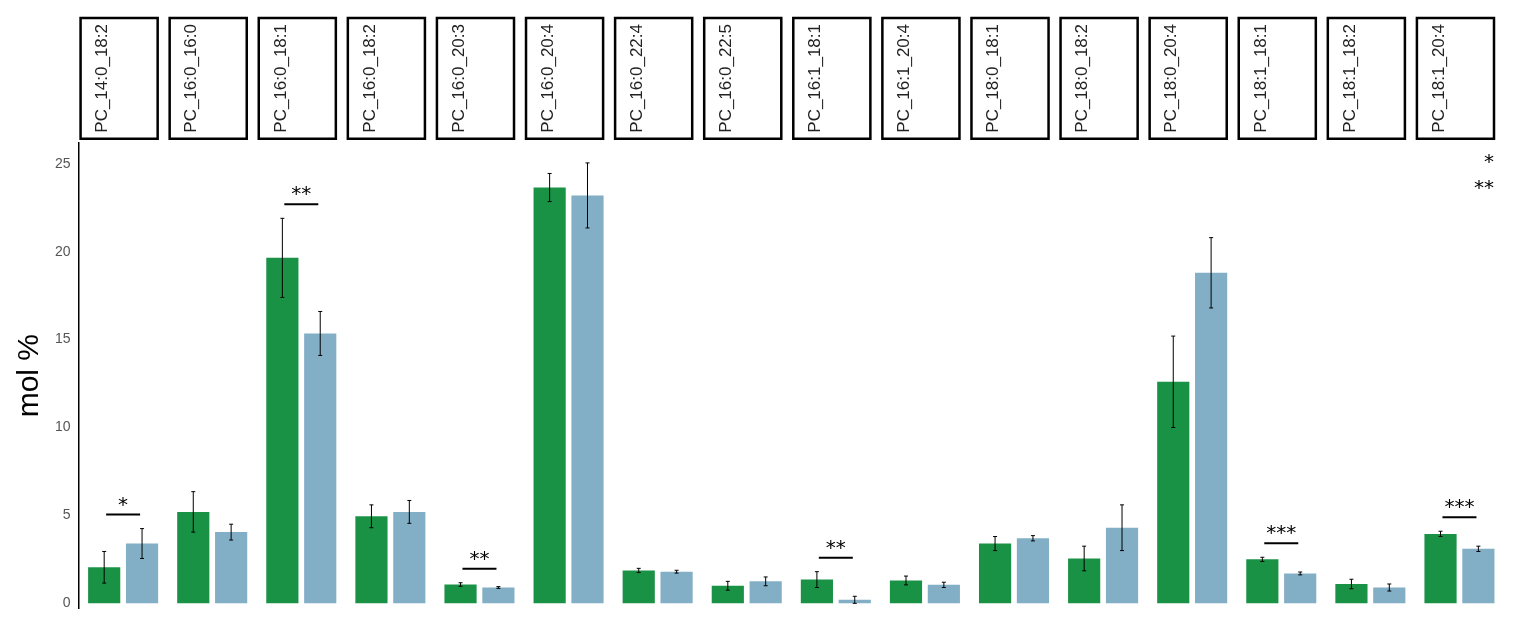  Describe the element at coordinates (66, 602) in the screenshot. I see `y-tick-label: 0` at that location.